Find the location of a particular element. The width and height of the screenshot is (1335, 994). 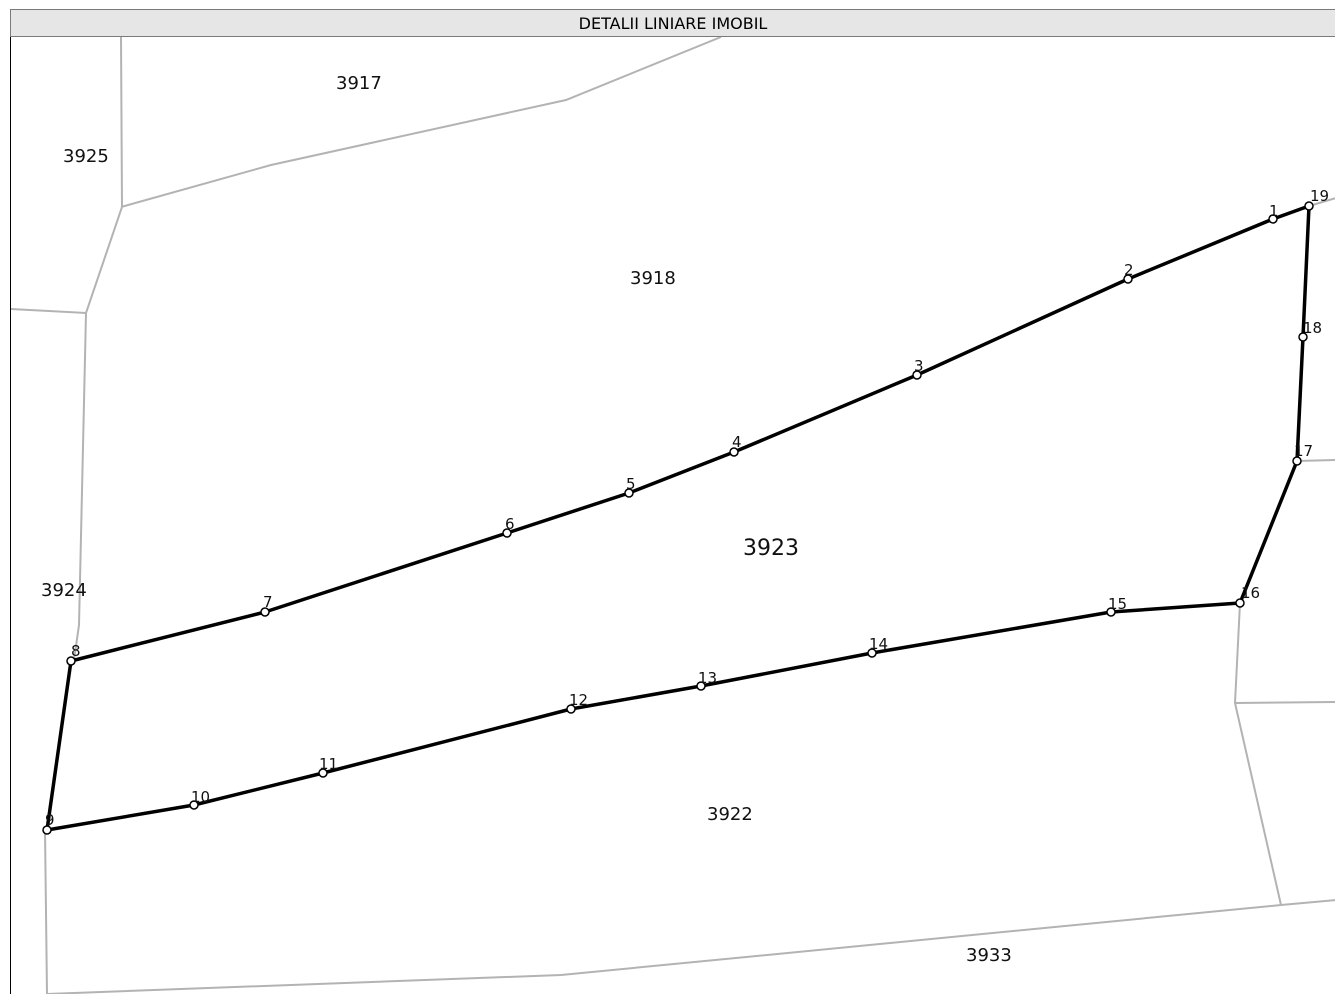

vertex-label-6: 6 is located at coordinates (510, 524).